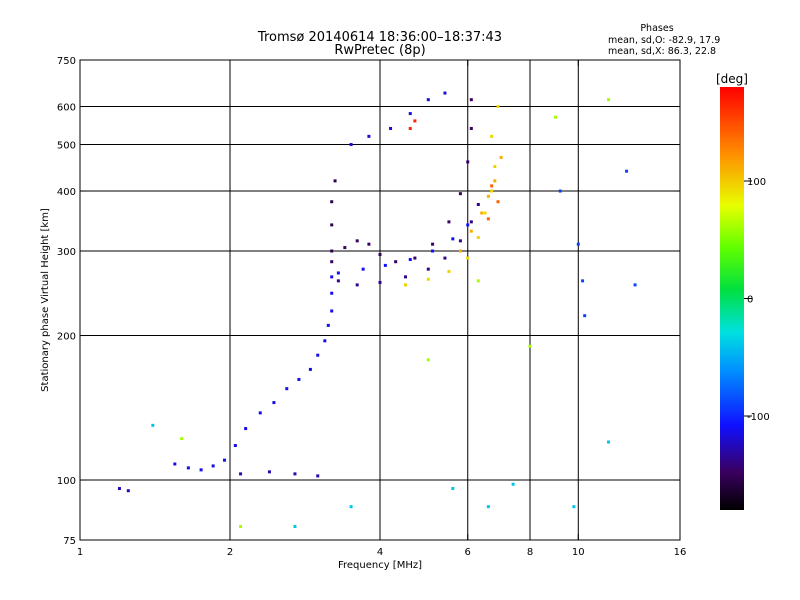 This screenshot has height=600, width=800. Describe the element at coordinates (45, 300) in the screenshot. I see `y-axis-label: Stationary phase Virtual Height [km]` at that location.